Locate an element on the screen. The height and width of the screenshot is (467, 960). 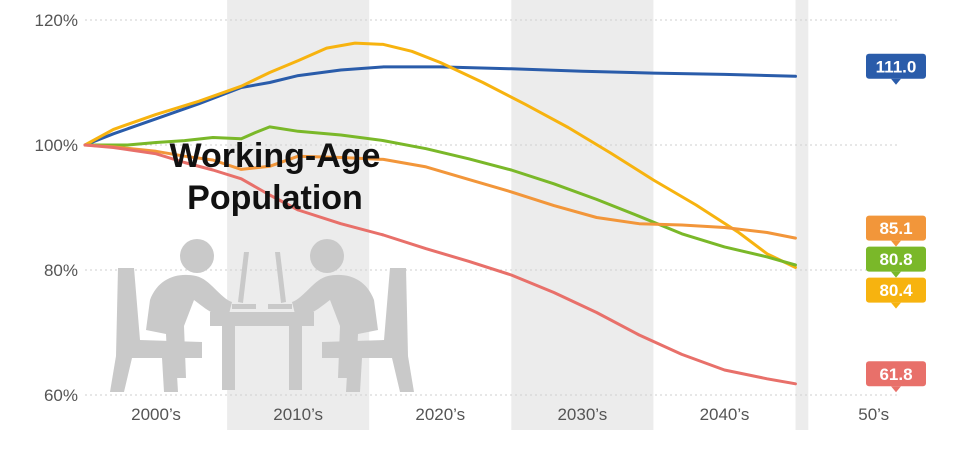
x-tick-label: 2040’s is located at coordinates (725, 414).